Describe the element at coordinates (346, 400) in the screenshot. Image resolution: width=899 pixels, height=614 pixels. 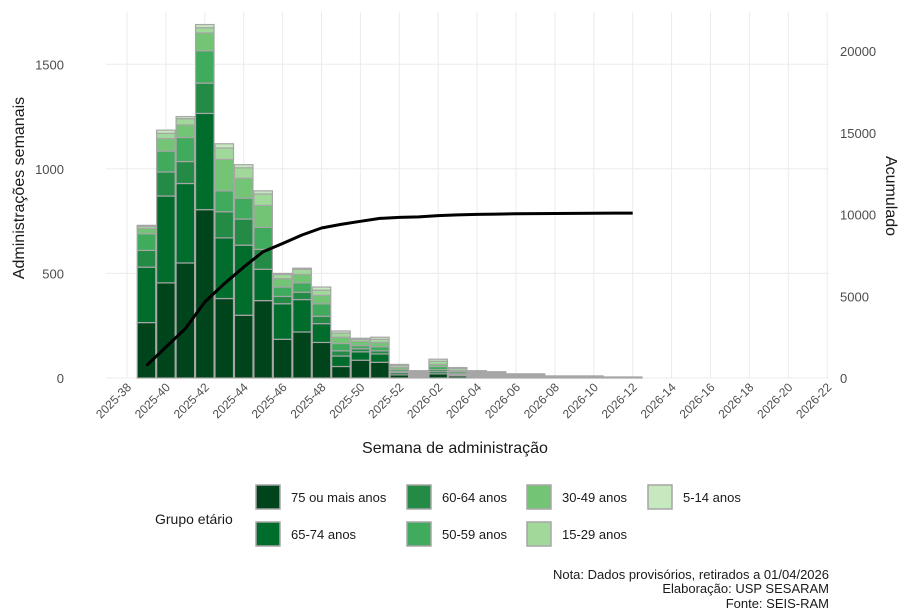
I see `x-tick-label: 2025-50` at that location.